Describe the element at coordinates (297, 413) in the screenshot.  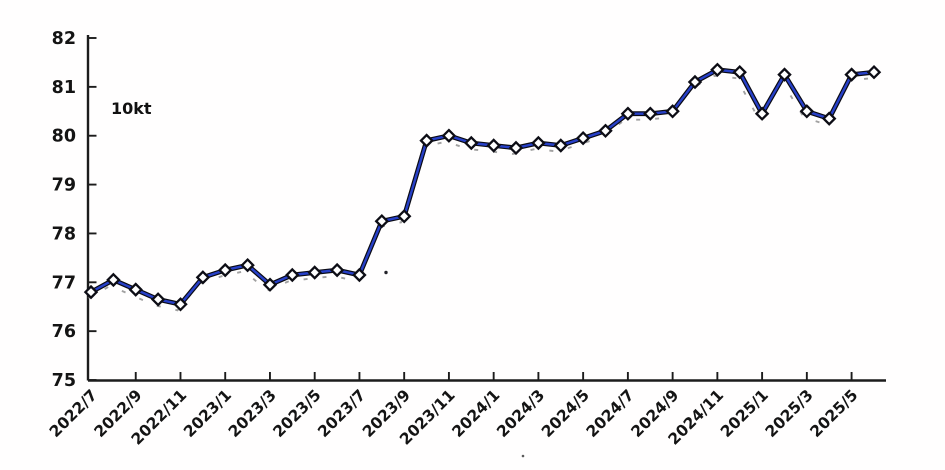
I see `x-axis-label: 2023/5` at that location.